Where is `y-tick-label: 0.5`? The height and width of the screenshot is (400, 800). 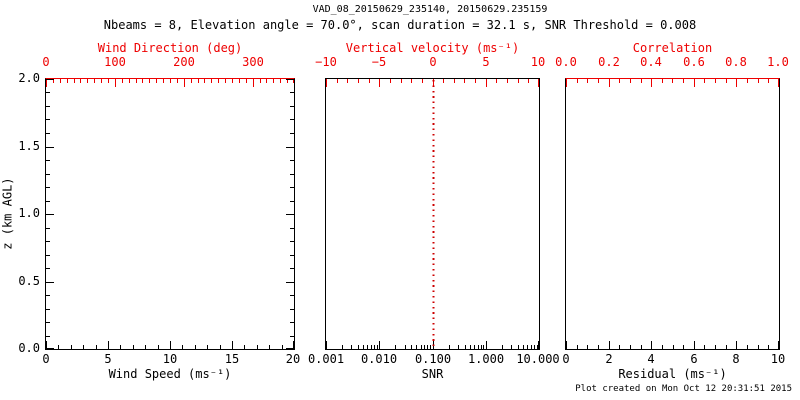 y-tick-label: 0.5 is located at coordinates (29, 281).